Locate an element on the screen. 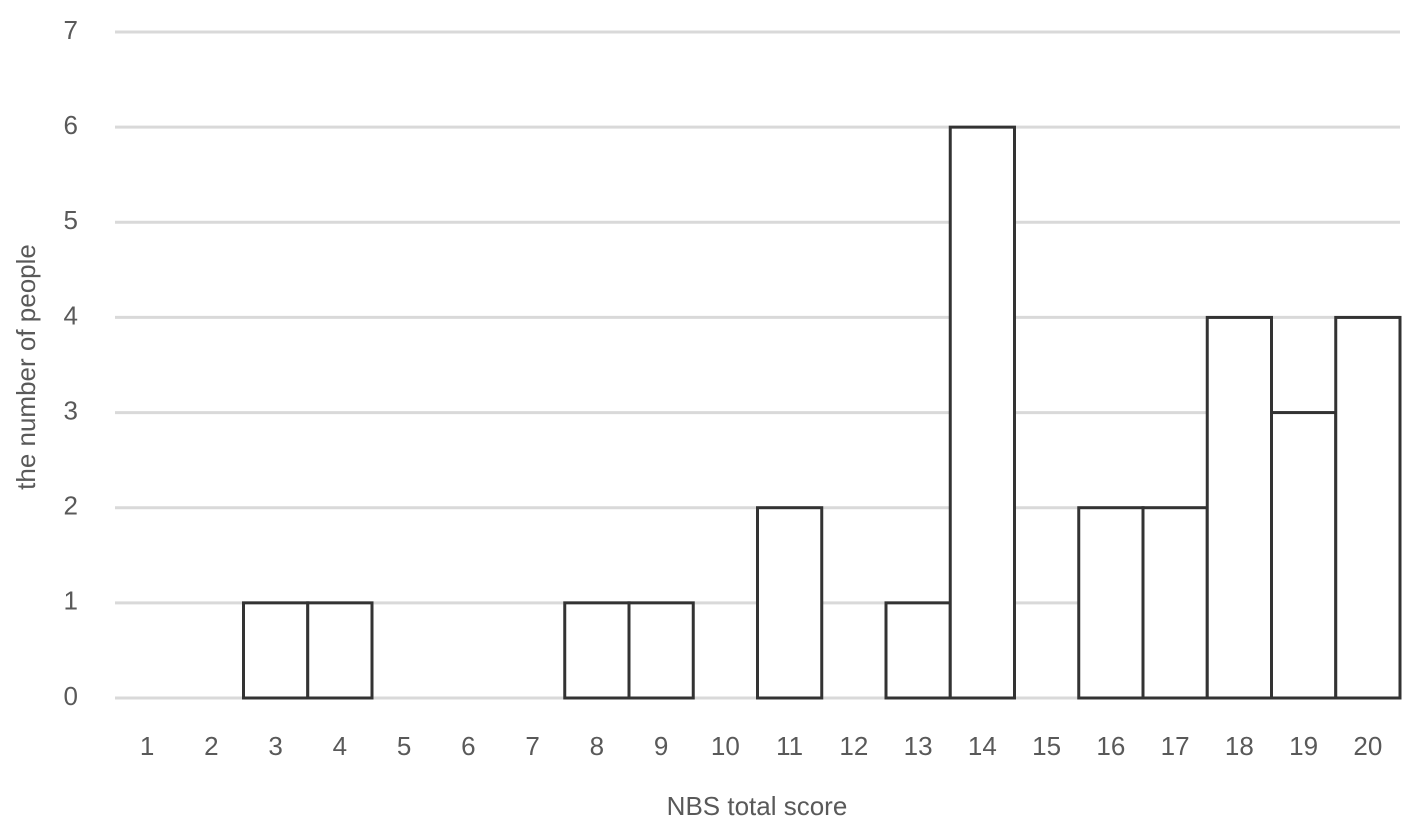 The width and height of the screenshot is (1418, 831). x-tick-label: 10 is located at coordinates (725, 746).